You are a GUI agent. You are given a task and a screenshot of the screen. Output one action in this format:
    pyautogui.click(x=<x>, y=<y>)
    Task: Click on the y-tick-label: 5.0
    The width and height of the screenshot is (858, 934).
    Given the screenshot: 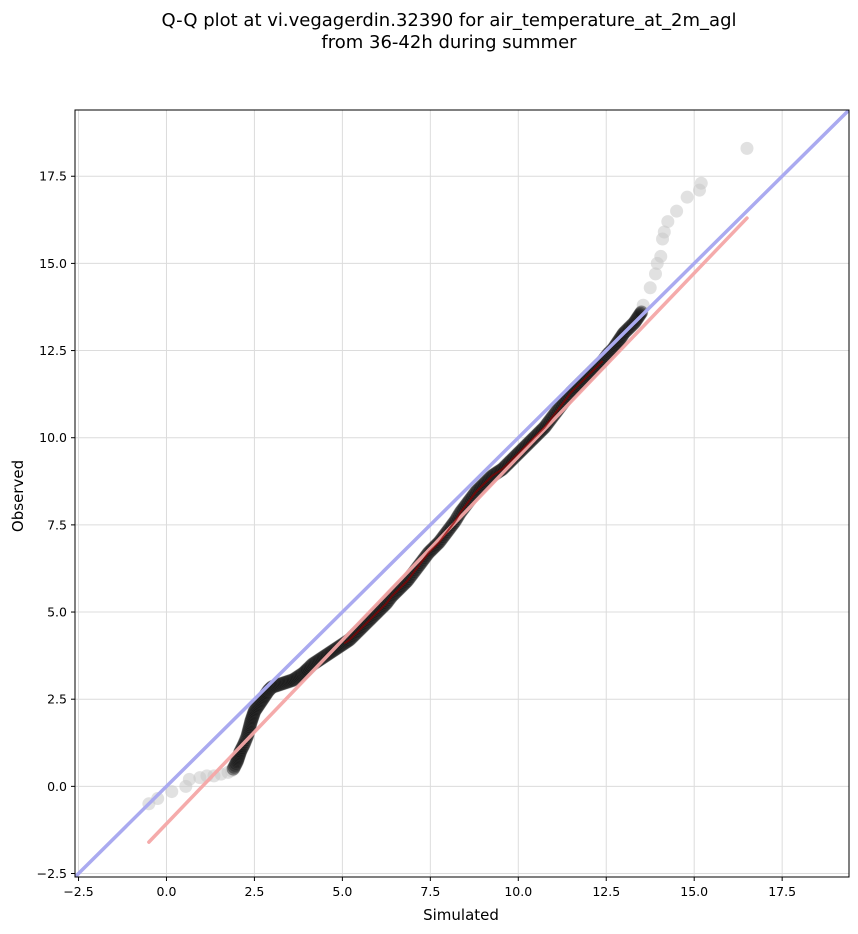 What is the action you would take?
    pyautogui.click(x=57, y=612)
    